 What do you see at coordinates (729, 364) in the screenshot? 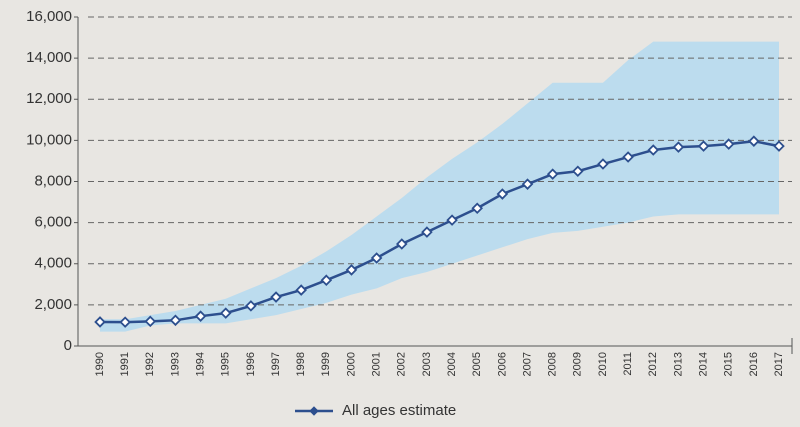
I see `x-tick-label: 2015` at bounding box center [729, 364].